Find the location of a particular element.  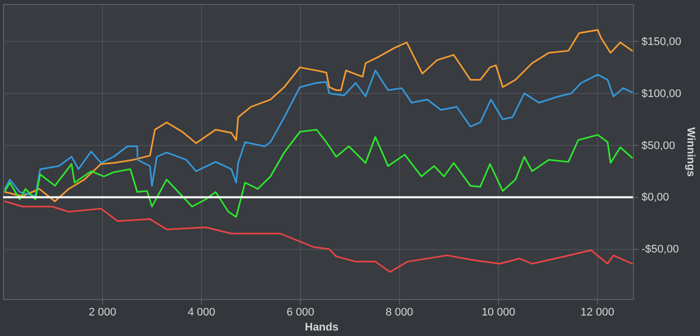

x-tick-label: 4 000 is located at coordinates (202, 312).